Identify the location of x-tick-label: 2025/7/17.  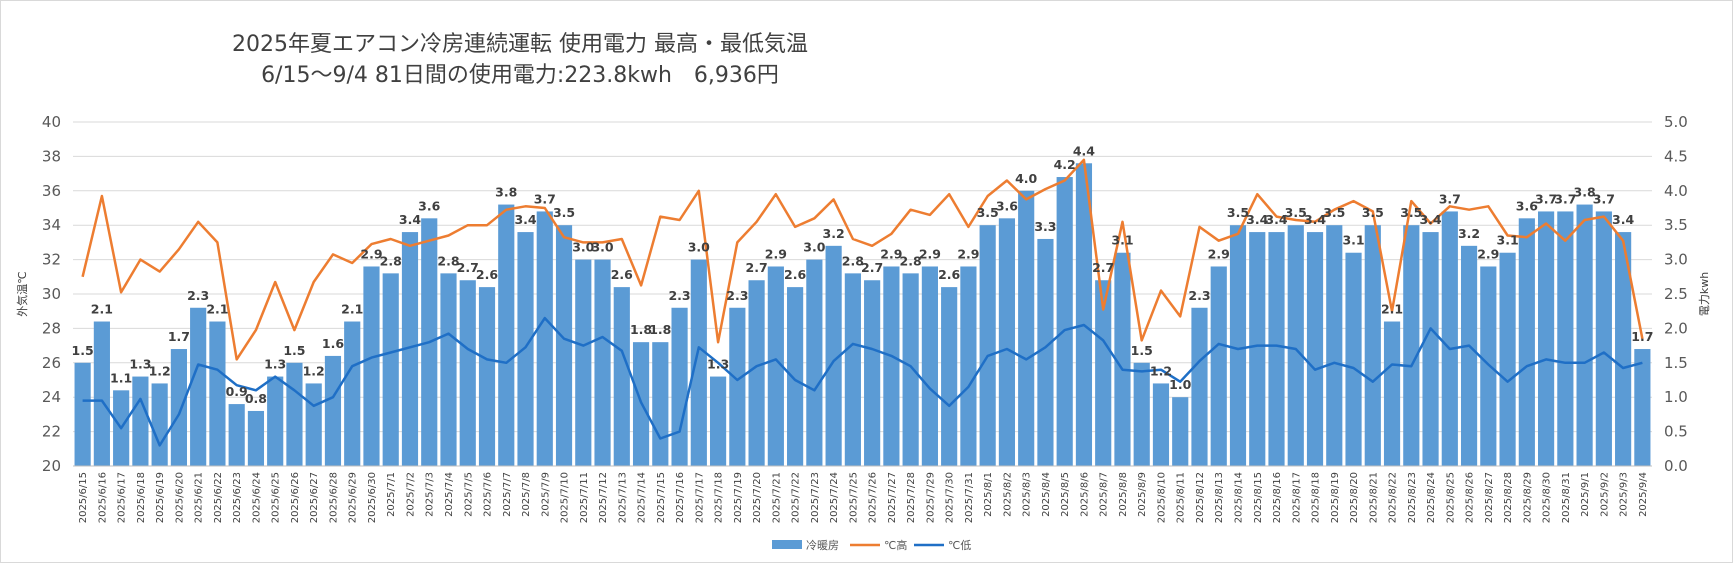
(699, 497).